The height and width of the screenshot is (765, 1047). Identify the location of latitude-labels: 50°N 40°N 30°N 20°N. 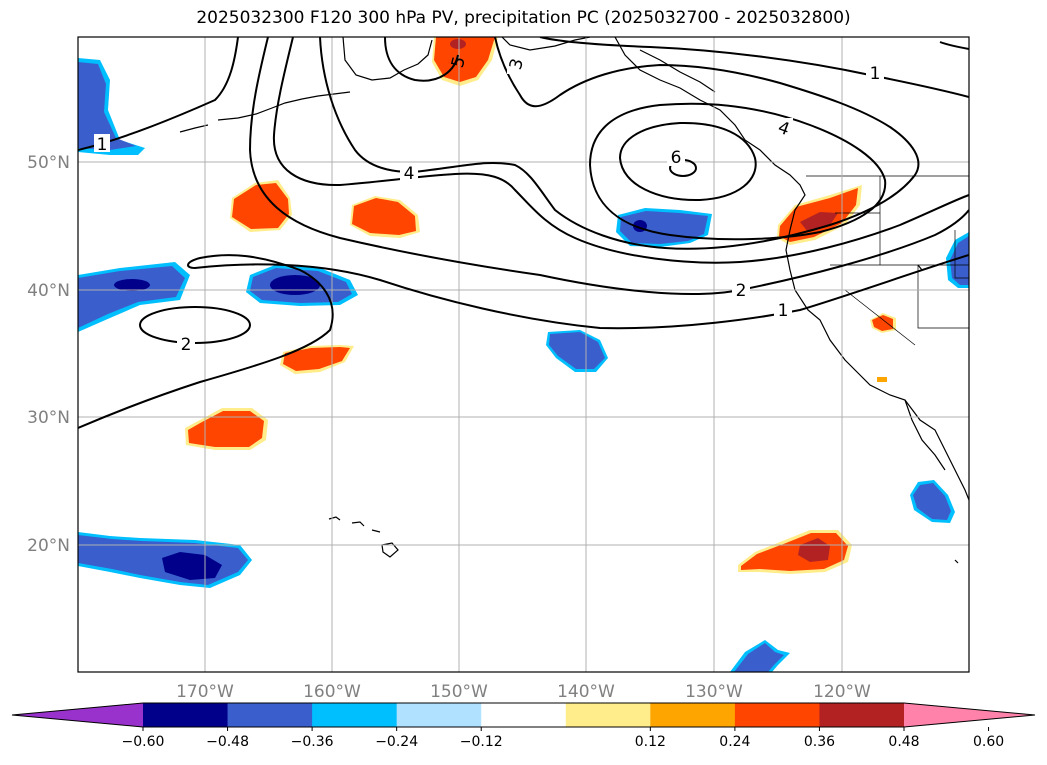
(48, 354).